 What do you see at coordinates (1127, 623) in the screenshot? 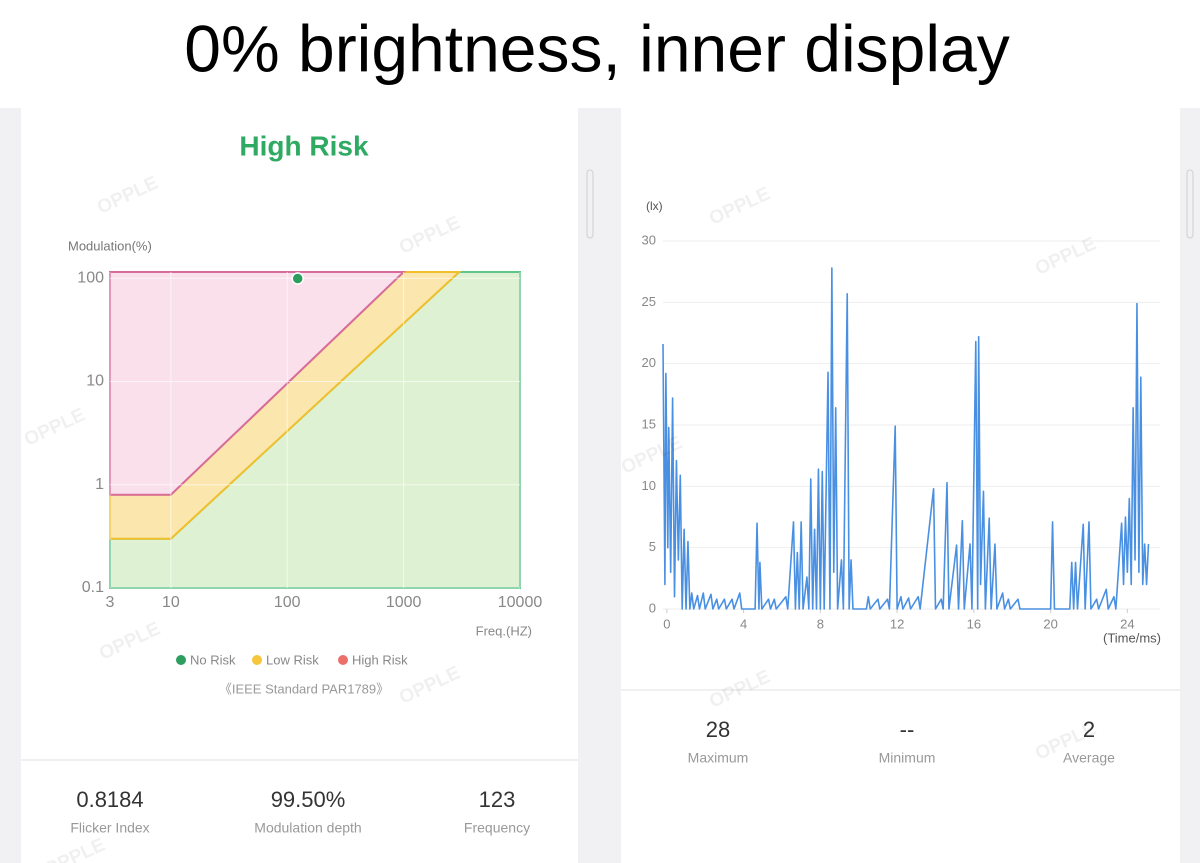
I see `x-tick-label: 24` at bounding box center [1127, 623].